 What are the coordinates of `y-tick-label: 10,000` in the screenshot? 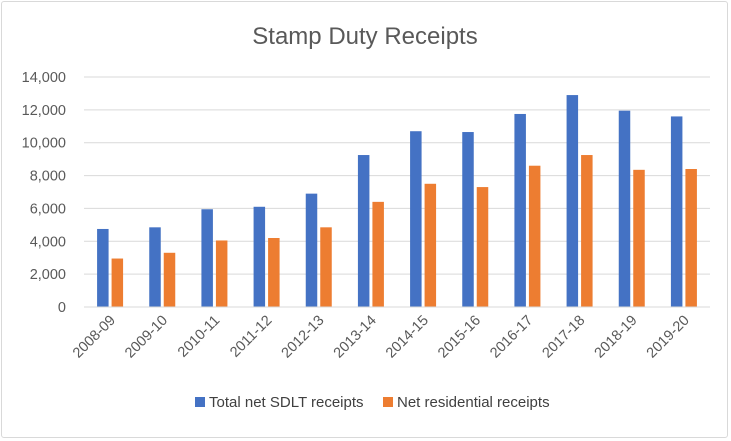 It's located at (44, 144).